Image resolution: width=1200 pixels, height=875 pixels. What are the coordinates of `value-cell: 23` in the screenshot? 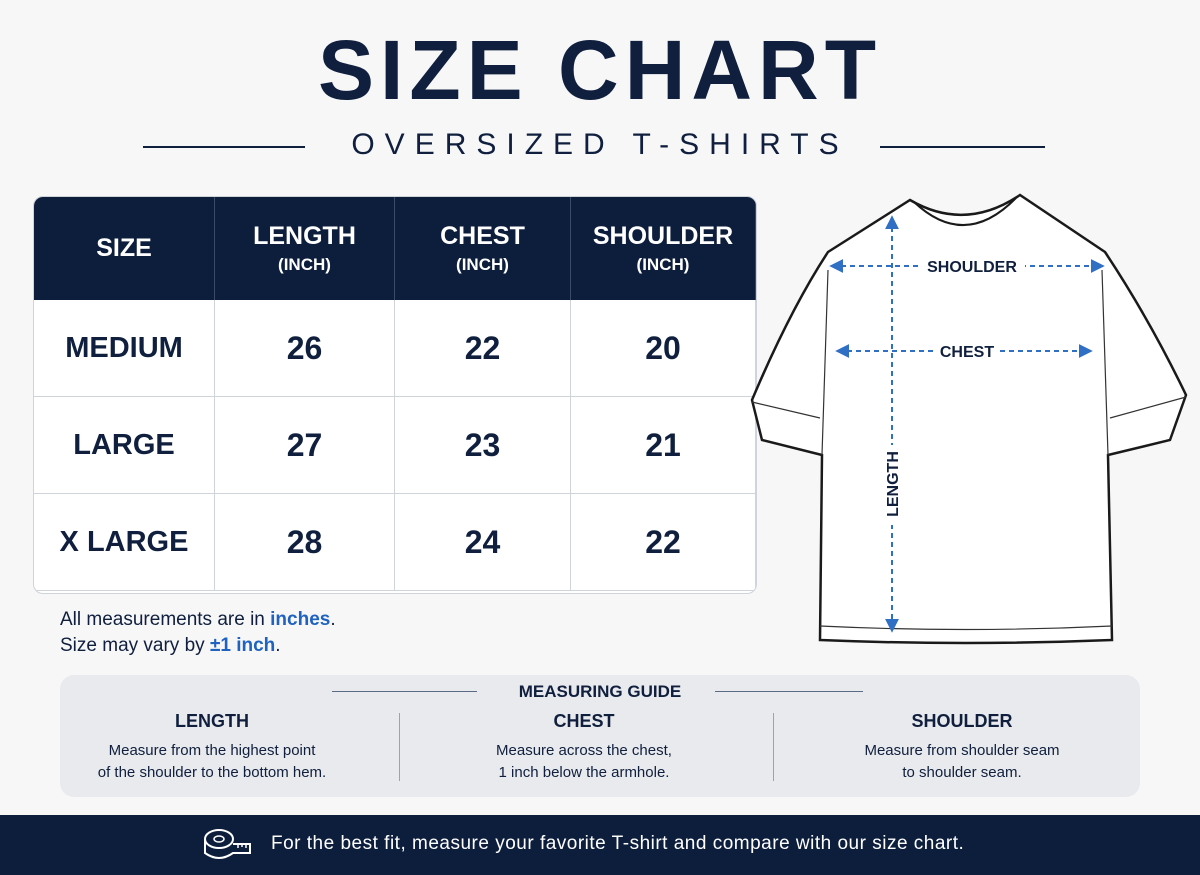 It's located at (483, 445).